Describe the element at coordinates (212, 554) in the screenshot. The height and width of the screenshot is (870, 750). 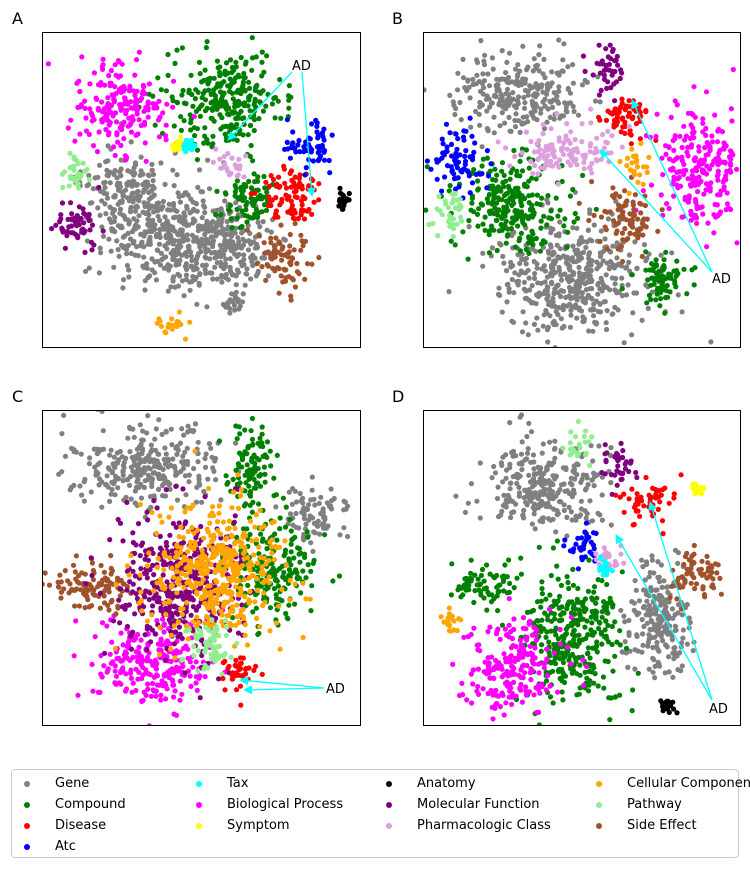
I see `cluster-cellular-component` at that location.